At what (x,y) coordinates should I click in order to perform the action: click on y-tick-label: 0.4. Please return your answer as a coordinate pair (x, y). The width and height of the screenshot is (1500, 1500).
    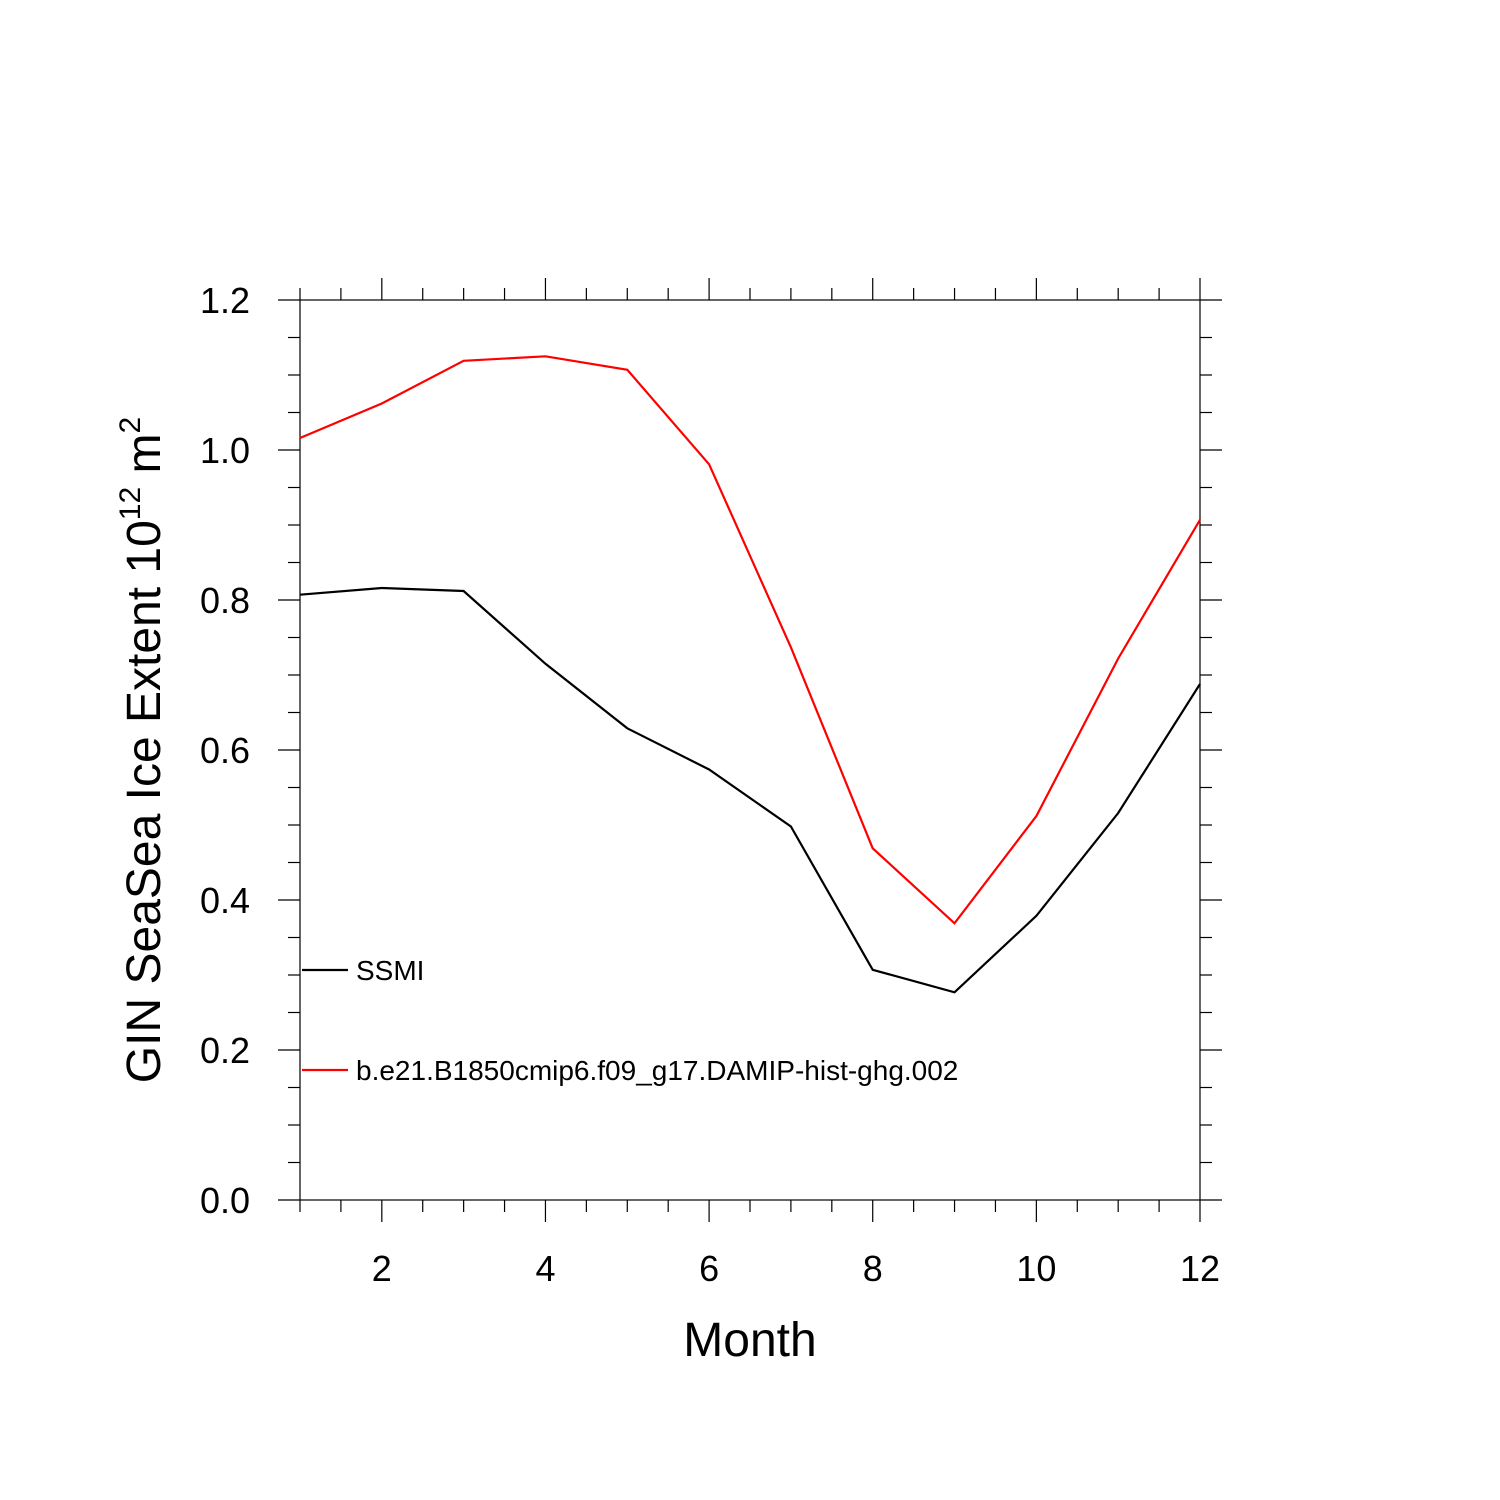
    Looking at the image, I should click on (225, 900).